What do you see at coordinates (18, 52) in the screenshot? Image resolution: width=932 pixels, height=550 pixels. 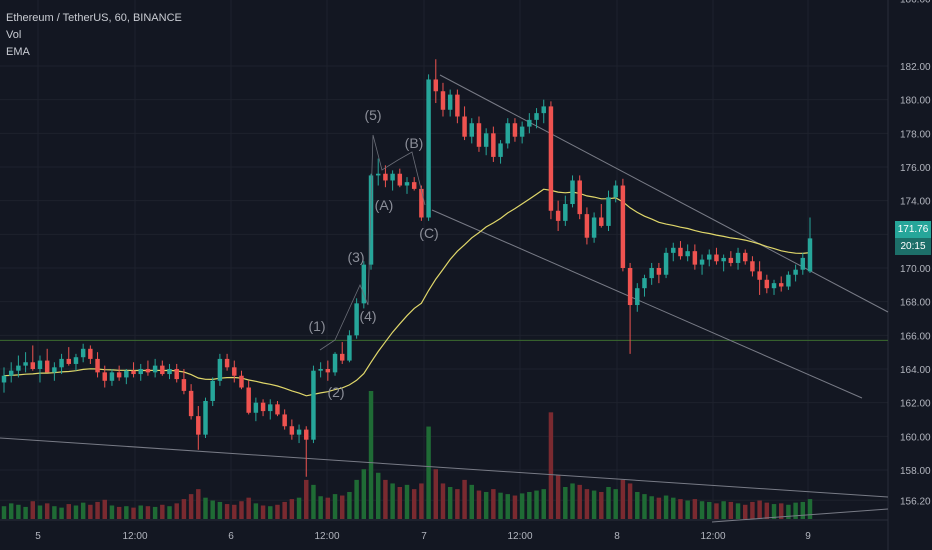 I see `ema-indicator-label: EMA` at bounding box center [18, 52].